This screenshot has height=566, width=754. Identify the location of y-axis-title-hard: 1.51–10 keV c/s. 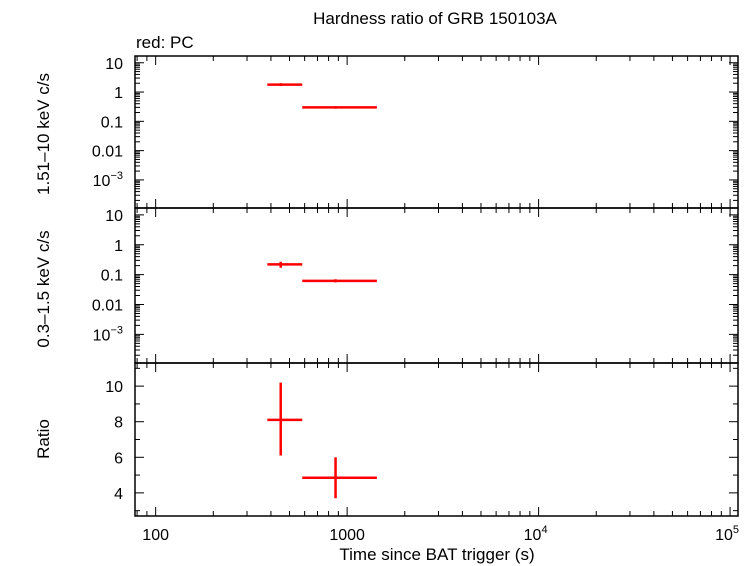
(43, 134).